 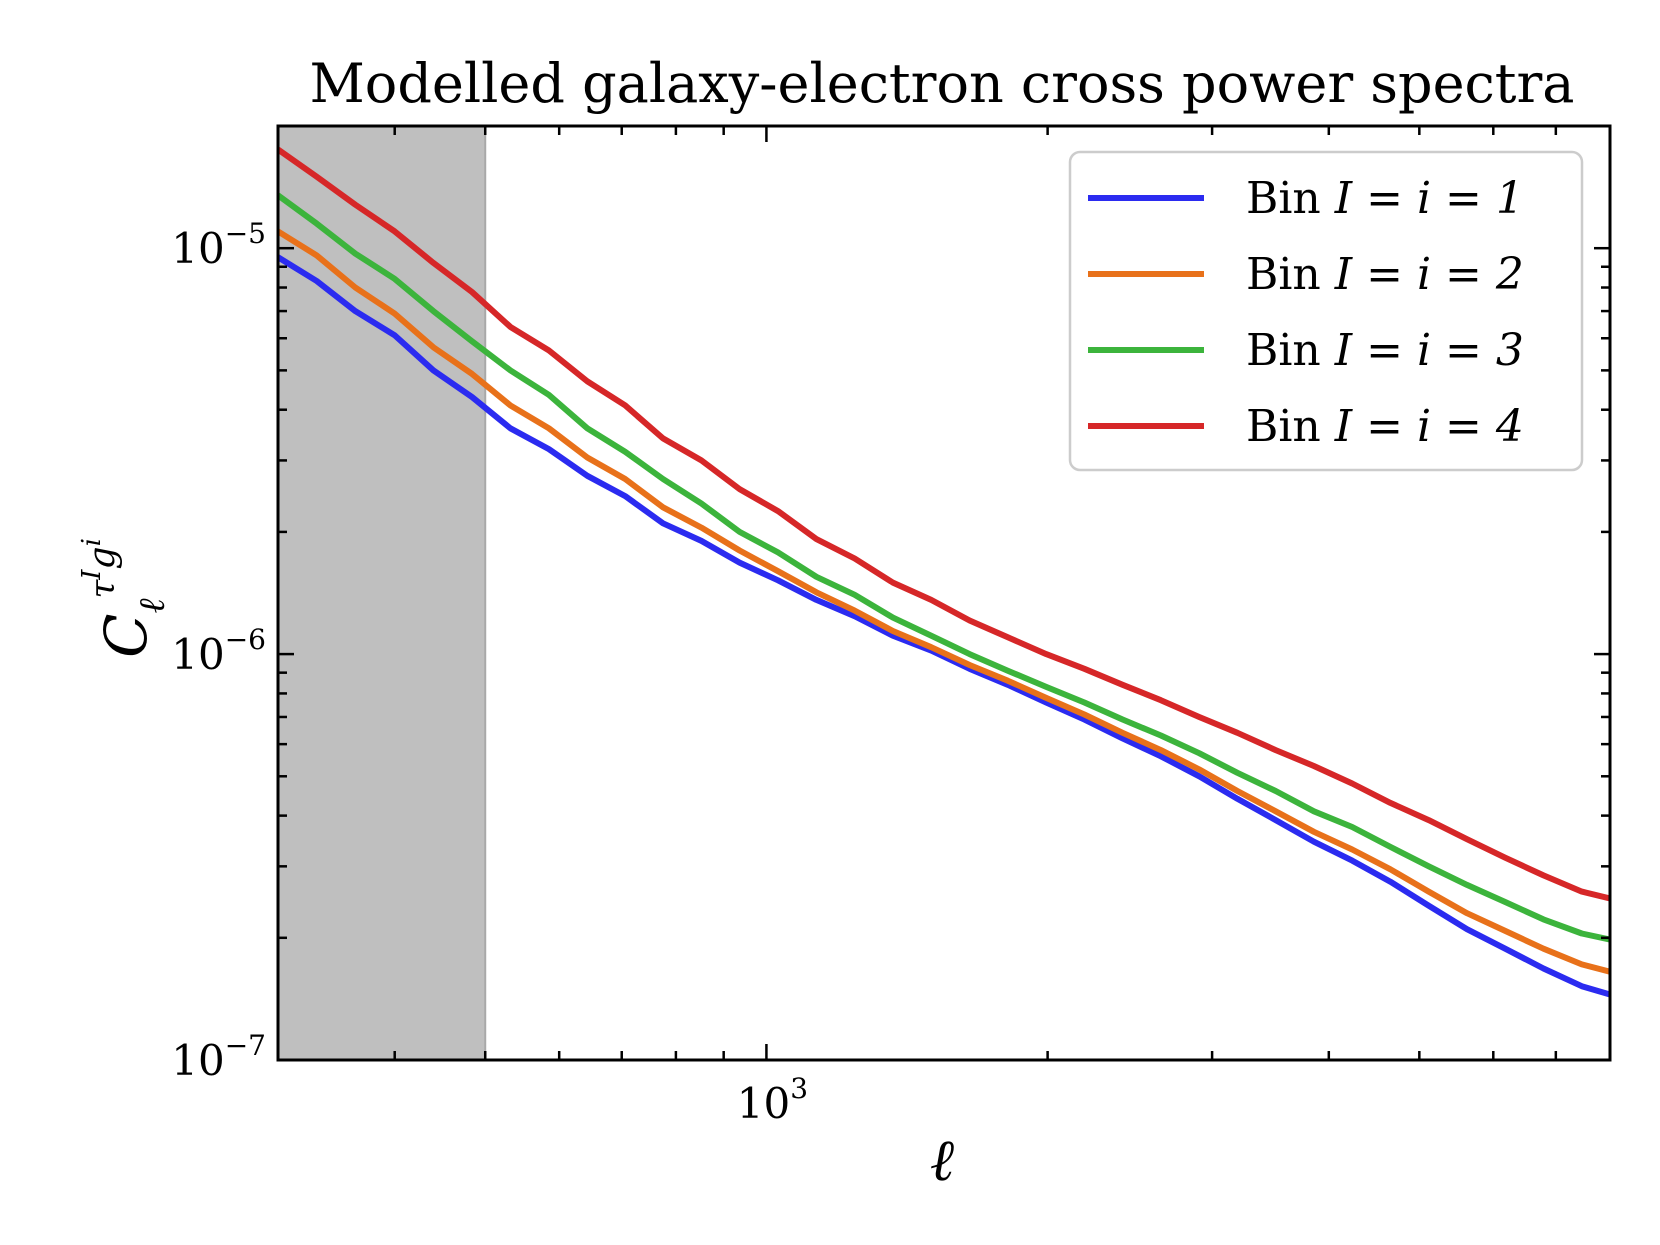 I want to click on legend-label-bin-3: Bin I = i = 3, so click(x=1385, y=350).